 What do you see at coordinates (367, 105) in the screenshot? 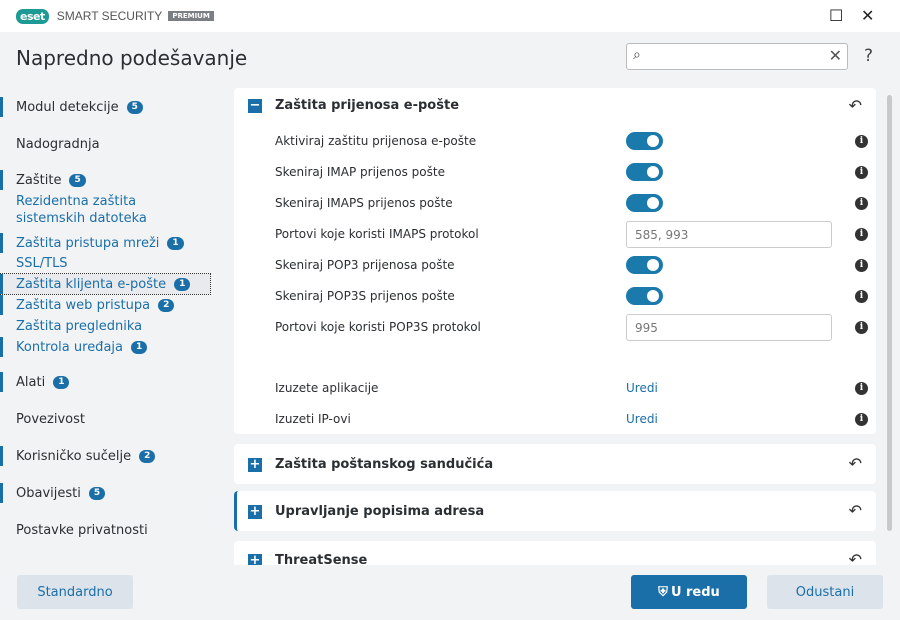
I see `section-title: Zaštita prijenosa e-pošte` at bounding box center [367, 105].